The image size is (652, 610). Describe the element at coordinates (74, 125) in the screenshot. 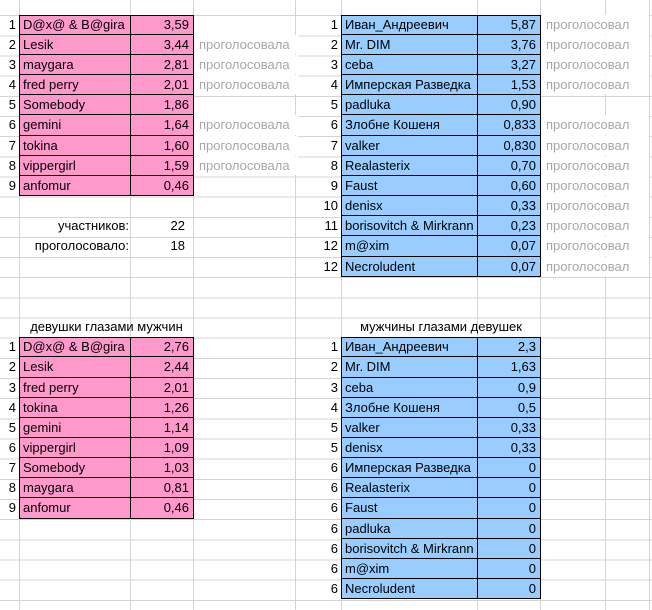

I see `name-cell: gemini` at that location.